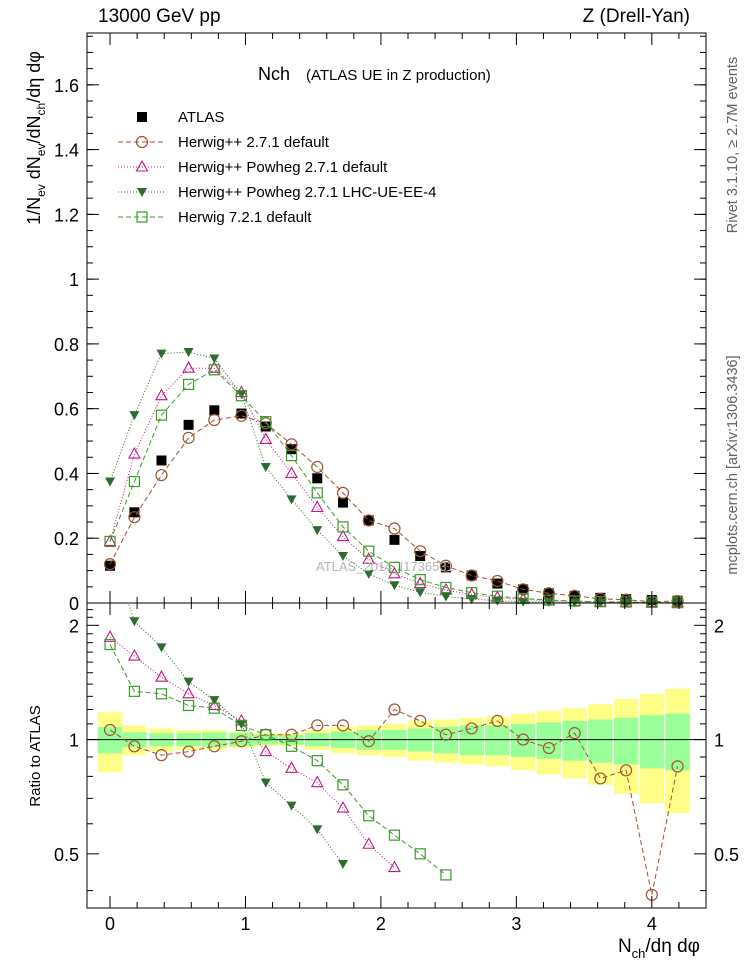  I want to click on plot-title: Nch, so click(274, 74).